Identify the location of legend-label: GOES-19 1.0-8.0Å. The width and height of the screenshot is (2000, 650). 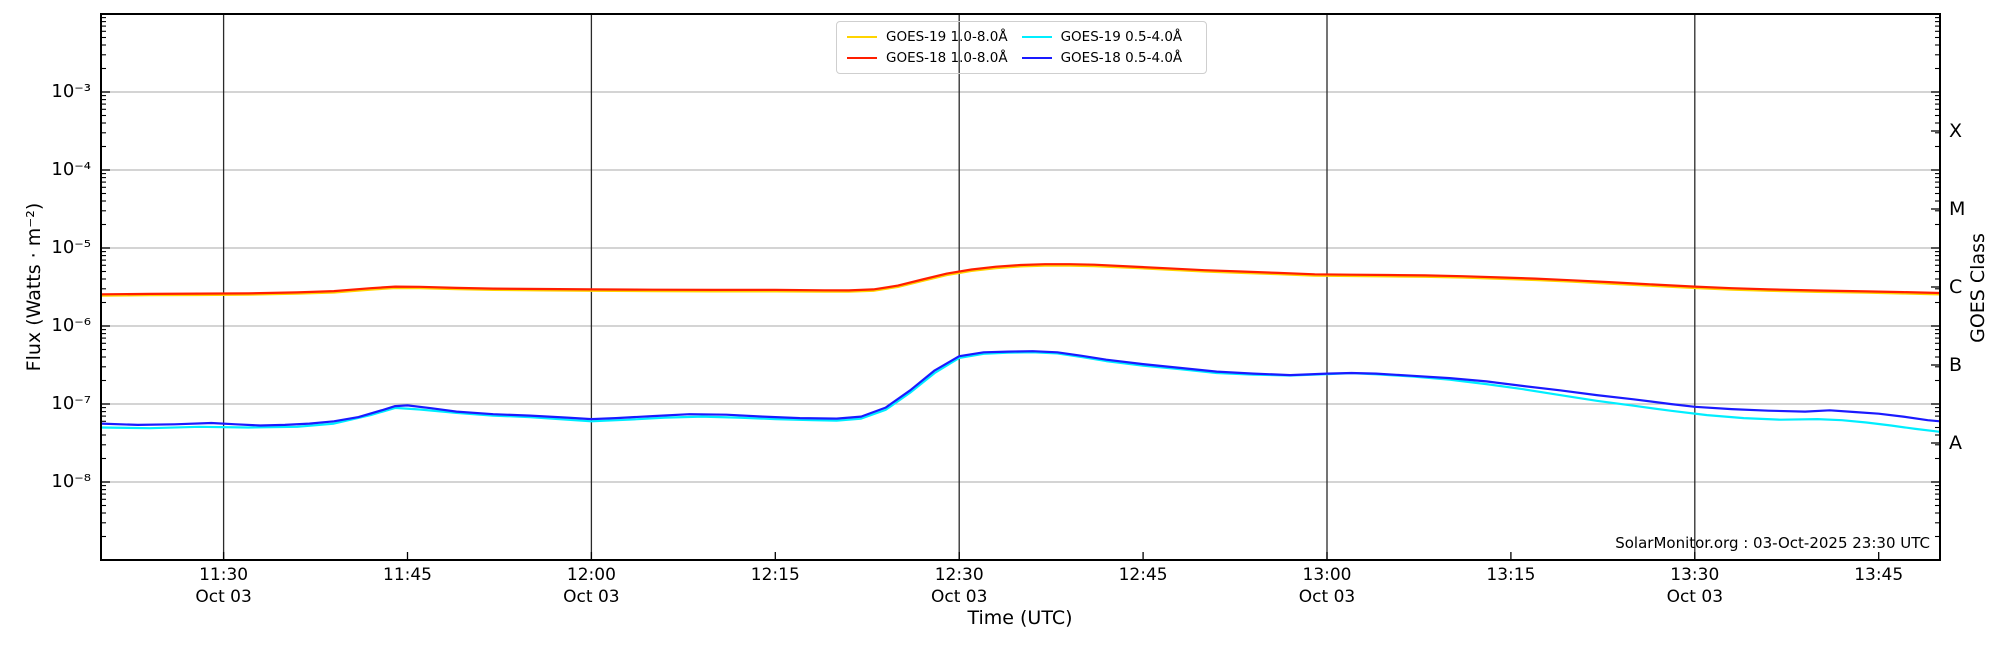
(947, 36).